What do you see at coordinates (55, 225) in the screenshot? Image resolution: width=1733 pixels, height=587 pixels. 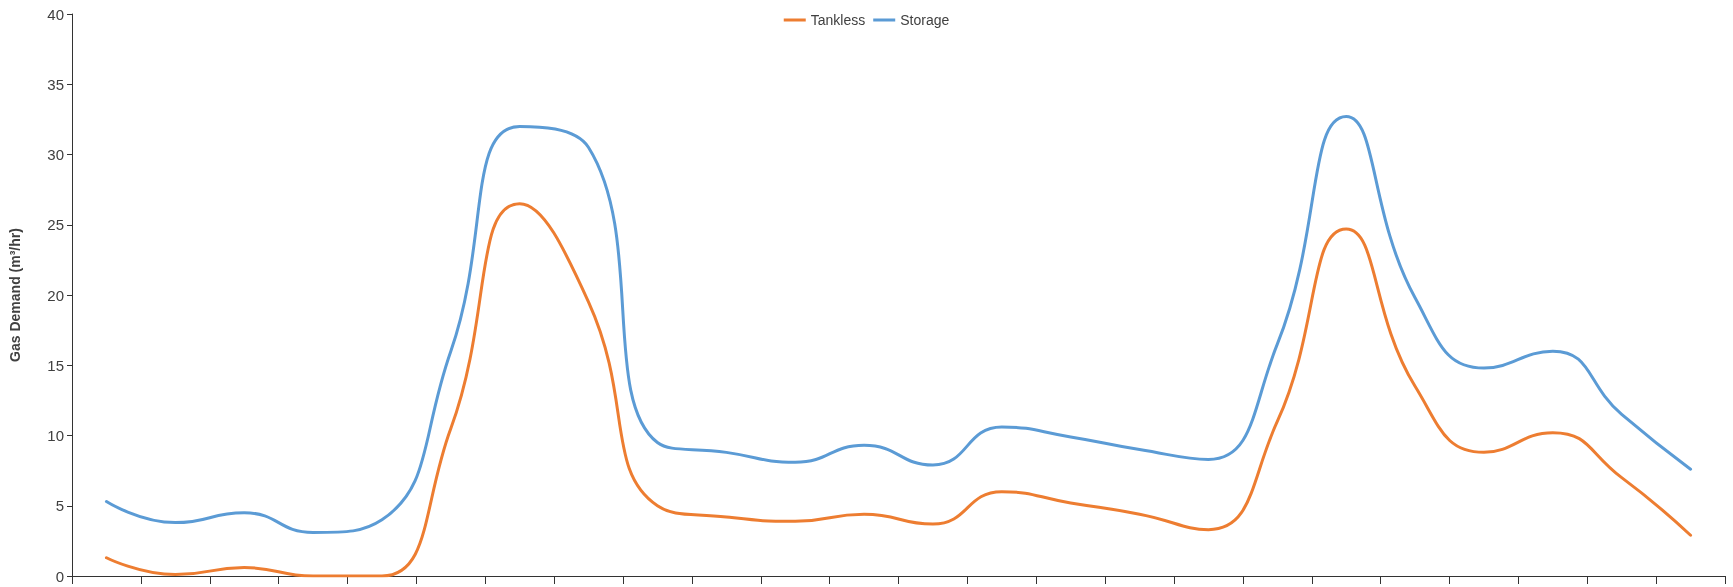 I see `y-tick-label: 25` at bounding box center [55, 225].